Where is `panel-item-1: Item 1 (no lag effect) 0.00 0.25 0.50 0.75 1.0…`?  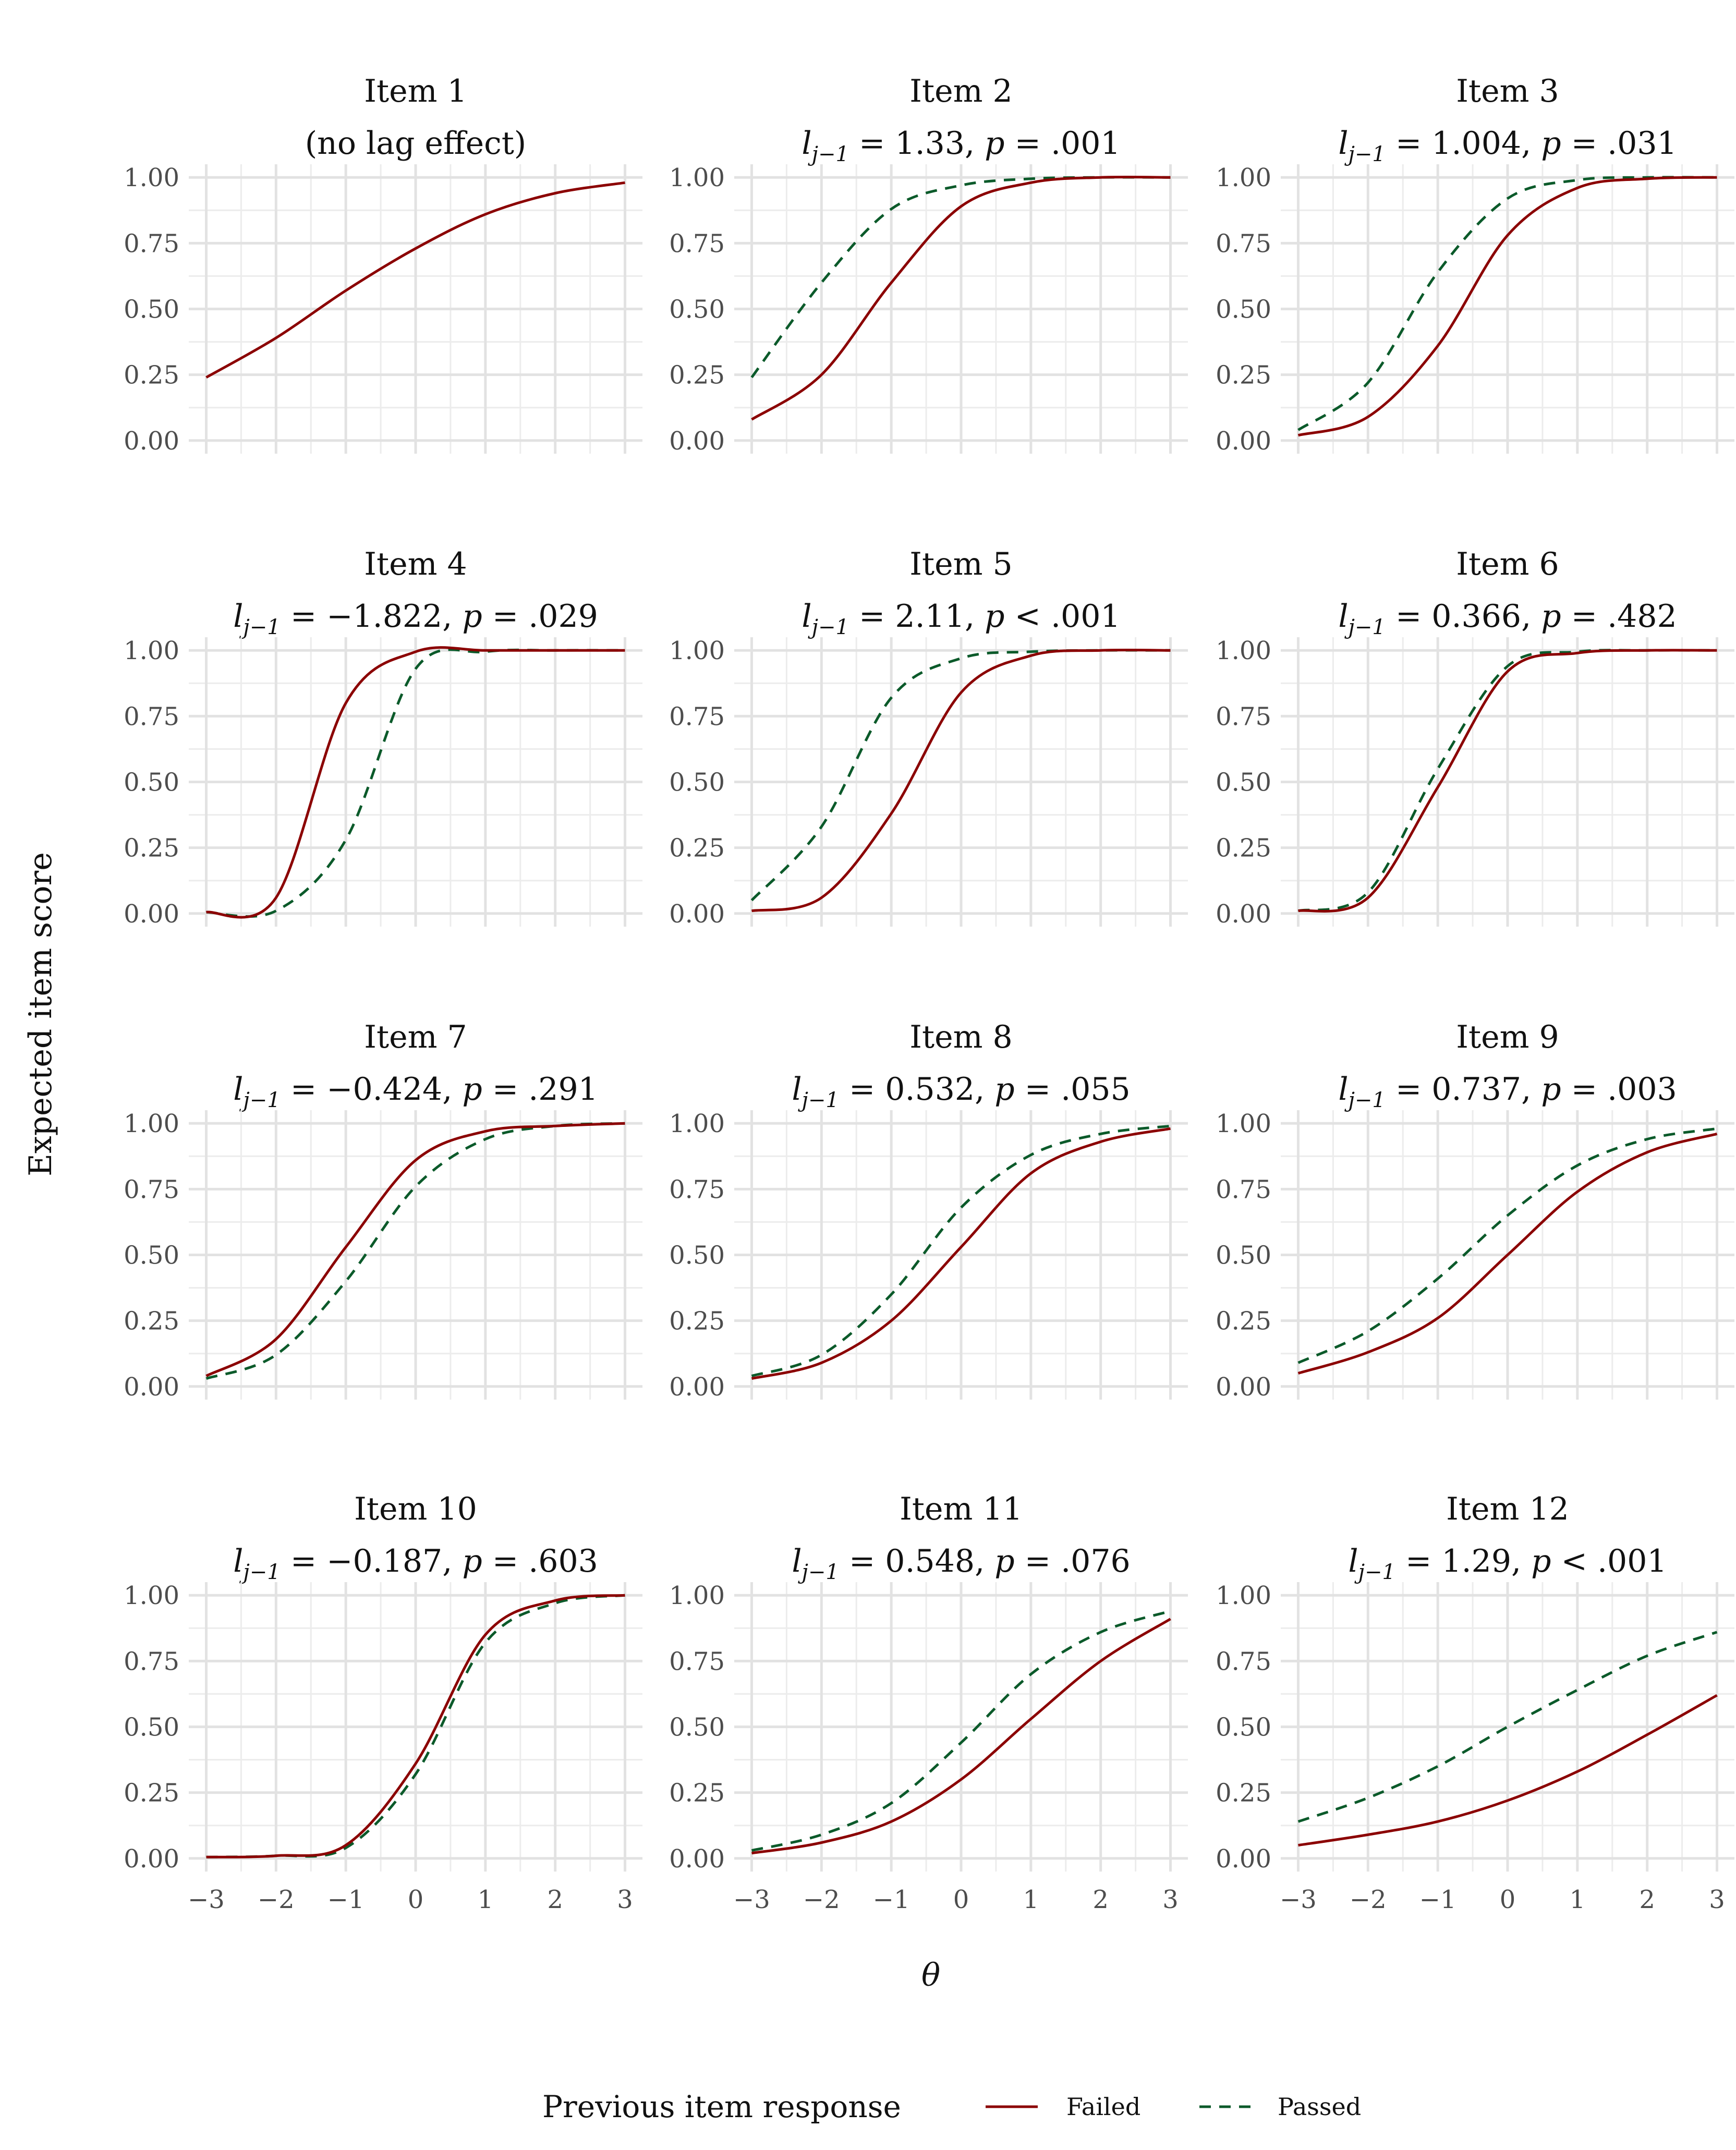
panel-item-1: Item 1 (no lag effect) 0.00 0.25 0.50 0.75 1.0… is located at coordinates (383, 264).